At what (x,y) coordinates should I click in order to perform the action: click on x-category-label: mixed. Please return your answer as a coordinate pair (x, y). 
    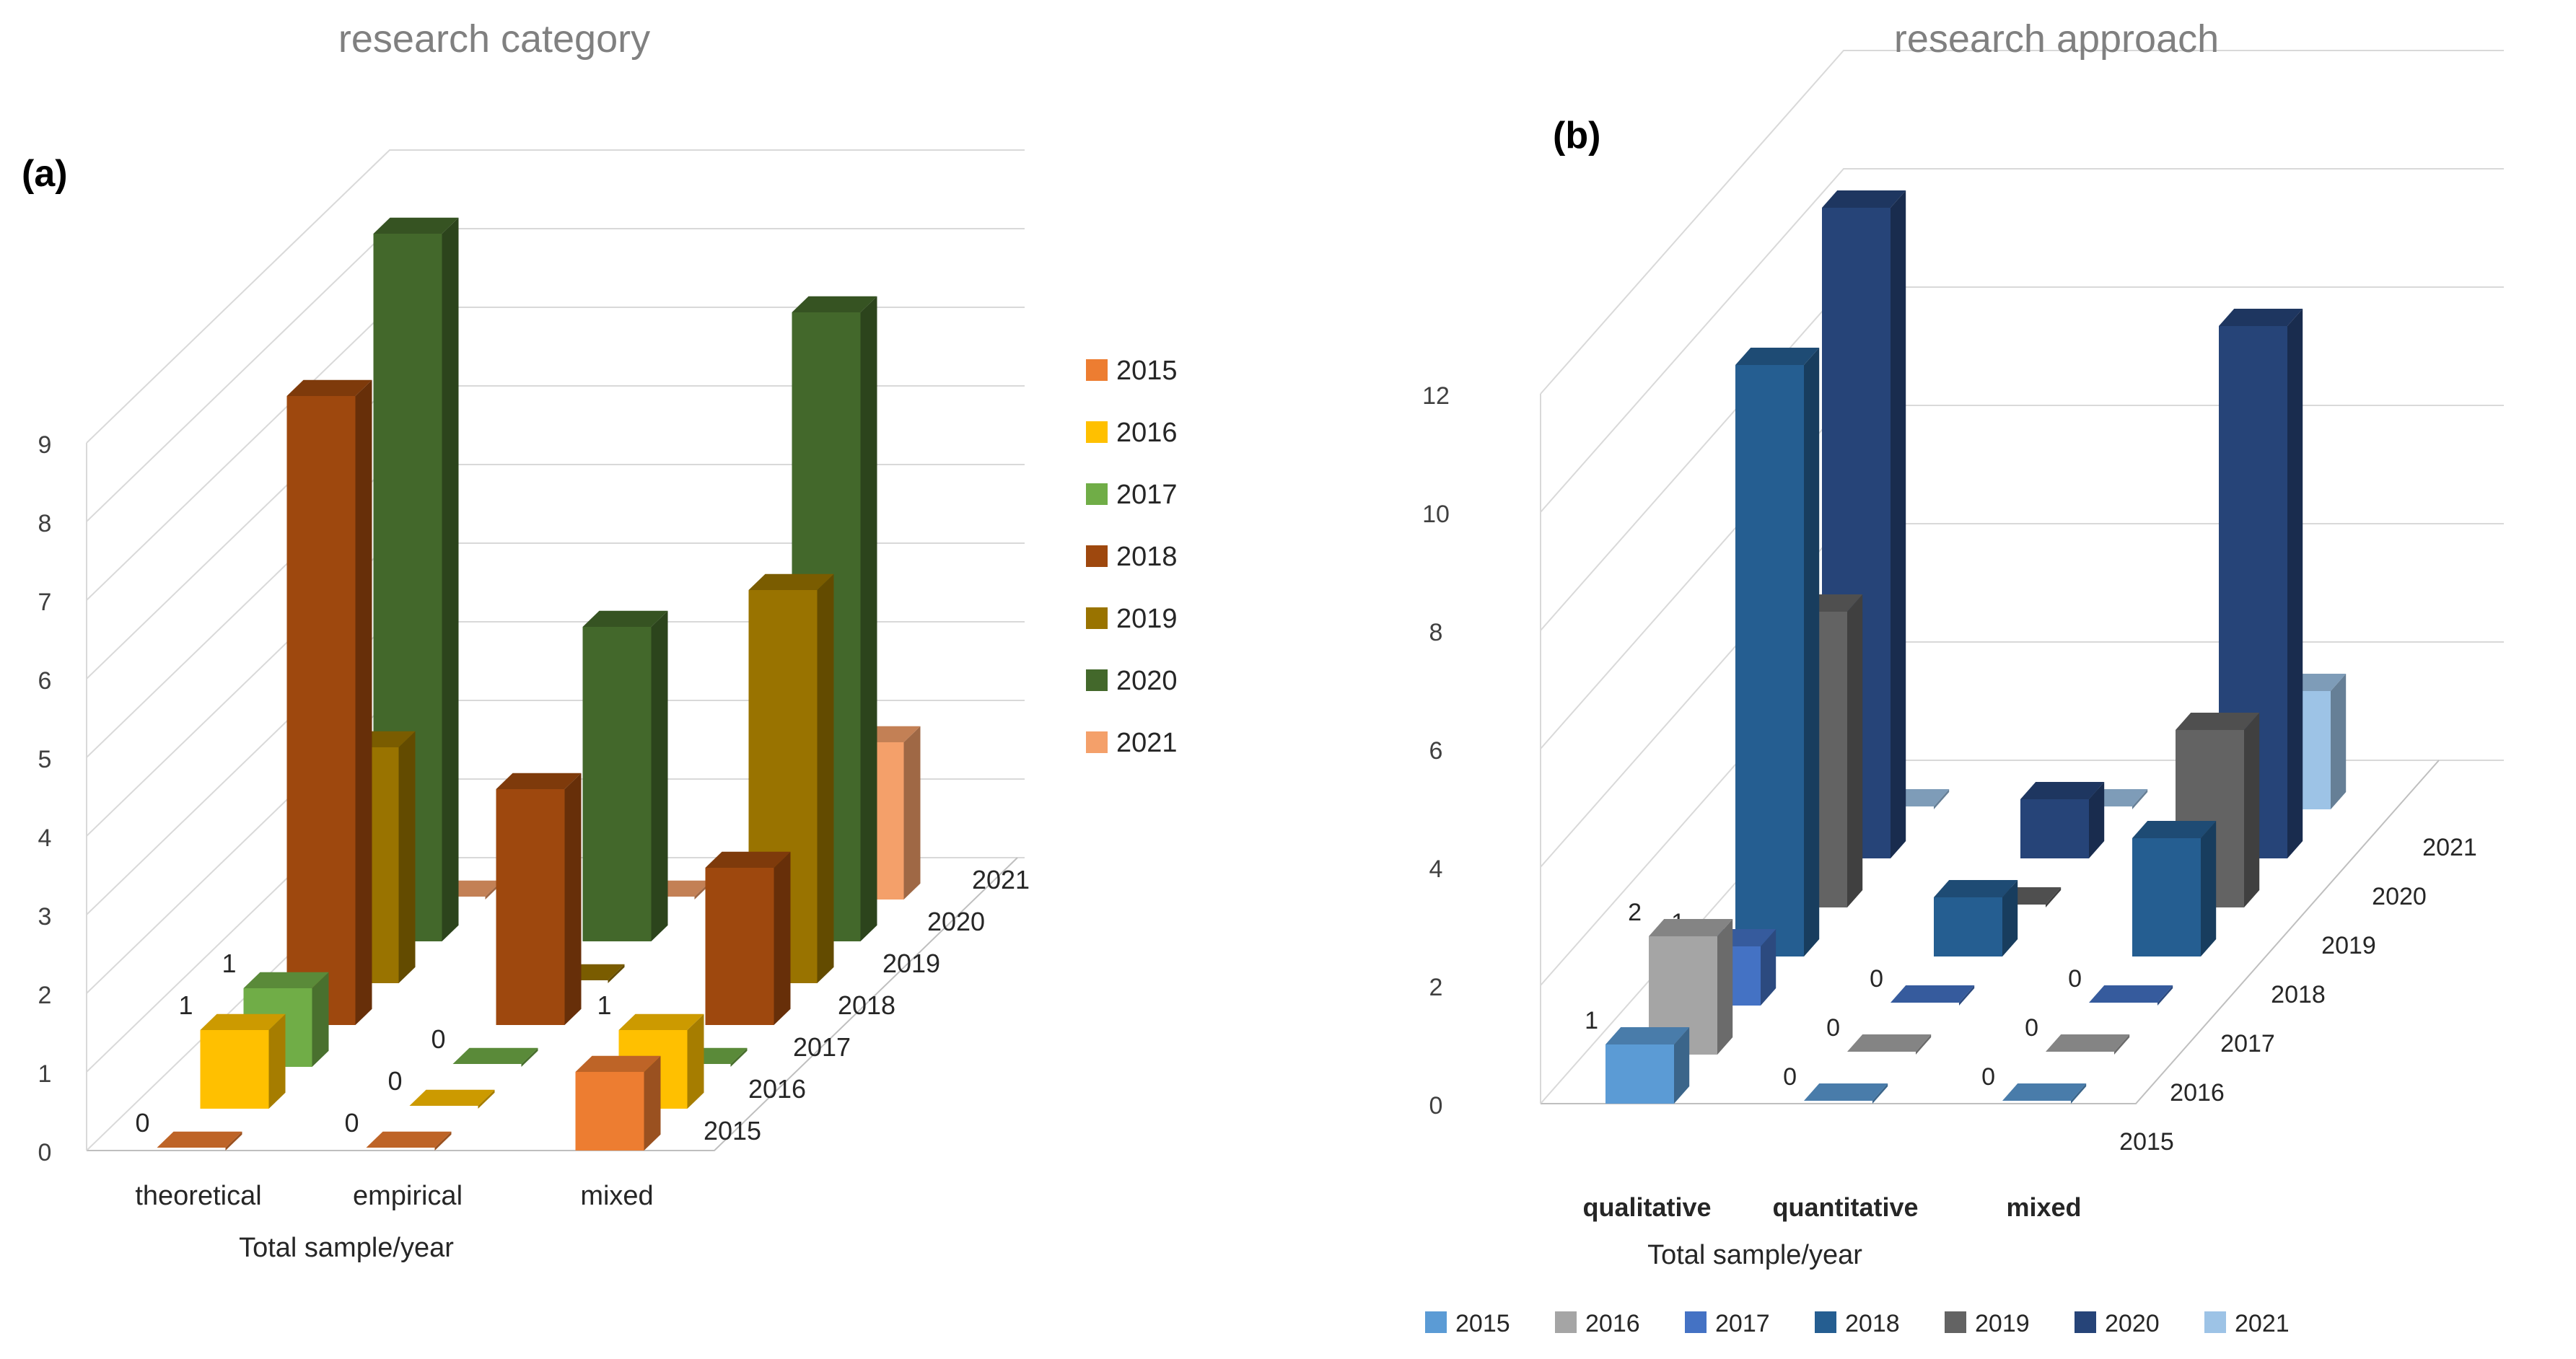
    Looking at the image, I should click on (2043, 1207).